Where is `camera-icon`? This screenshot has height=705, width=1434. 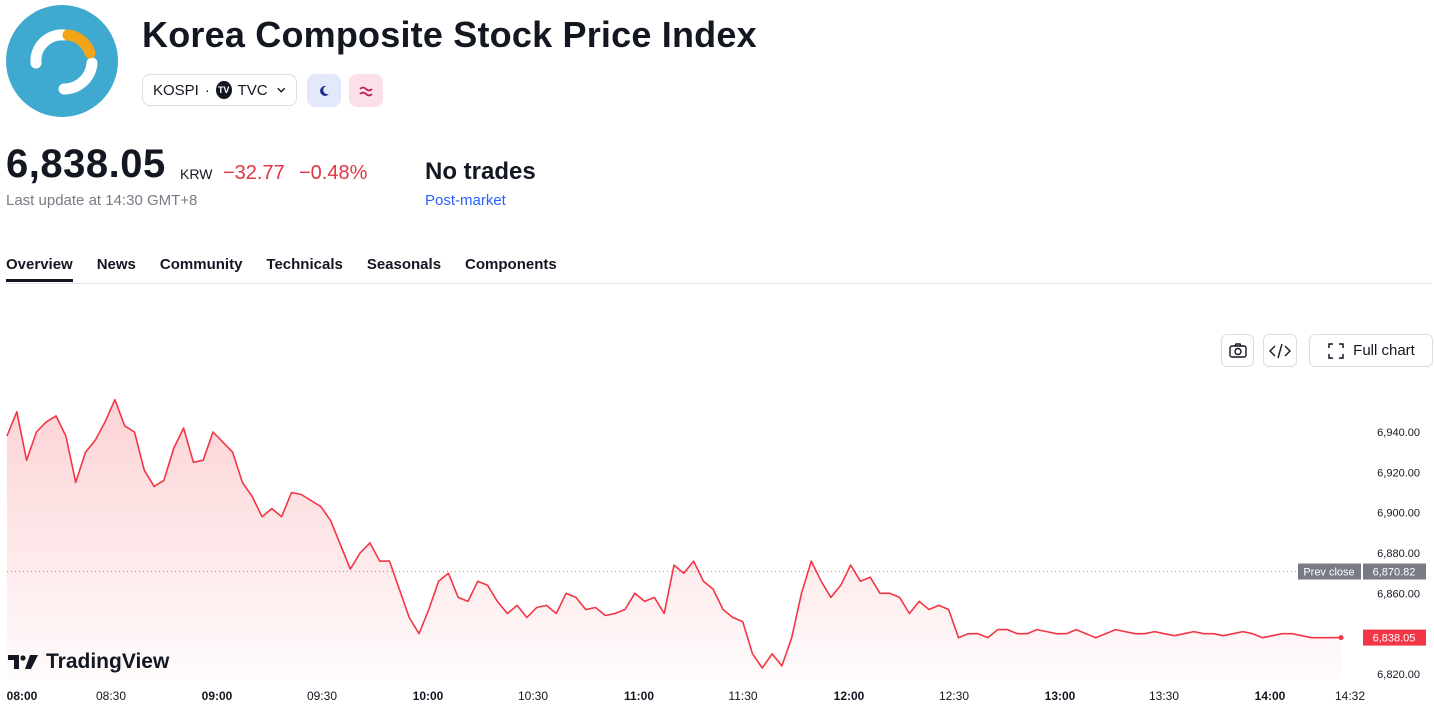
camera-icon is located at coordinates (1237, 350).